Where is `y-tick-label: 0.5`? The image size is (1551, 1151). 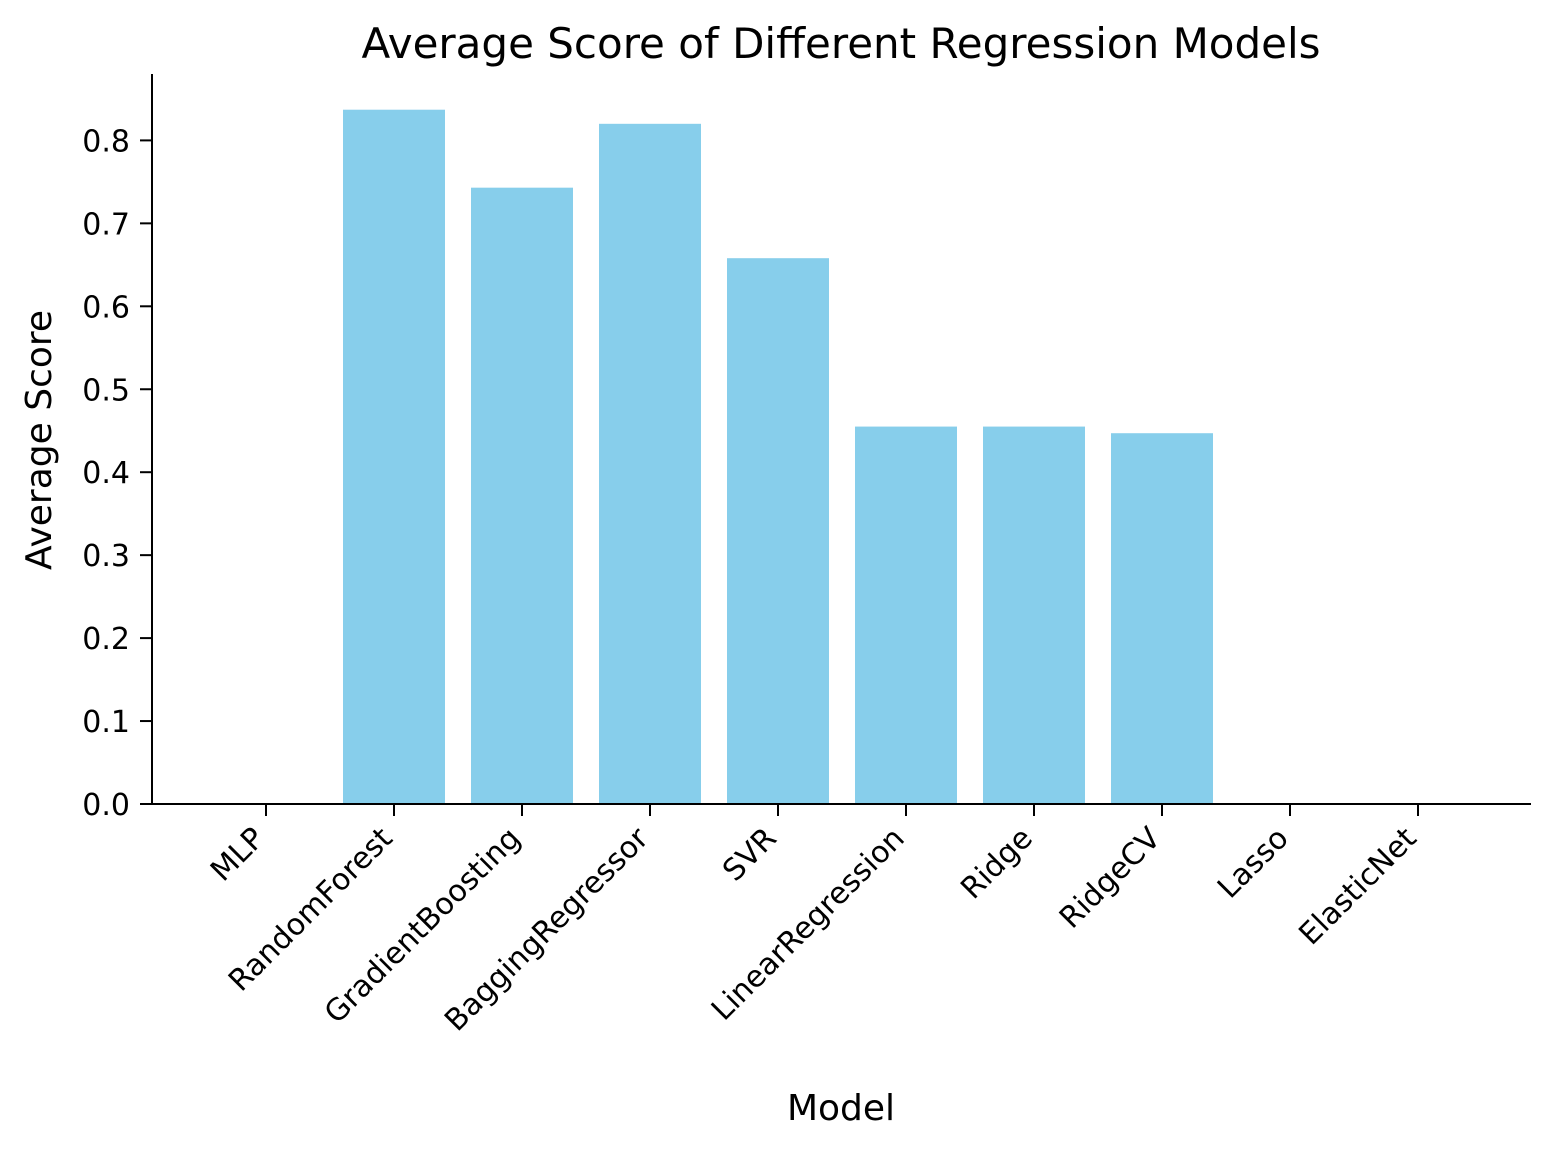 y-tick-label: 0.5 is located at coordinates (106, 390).